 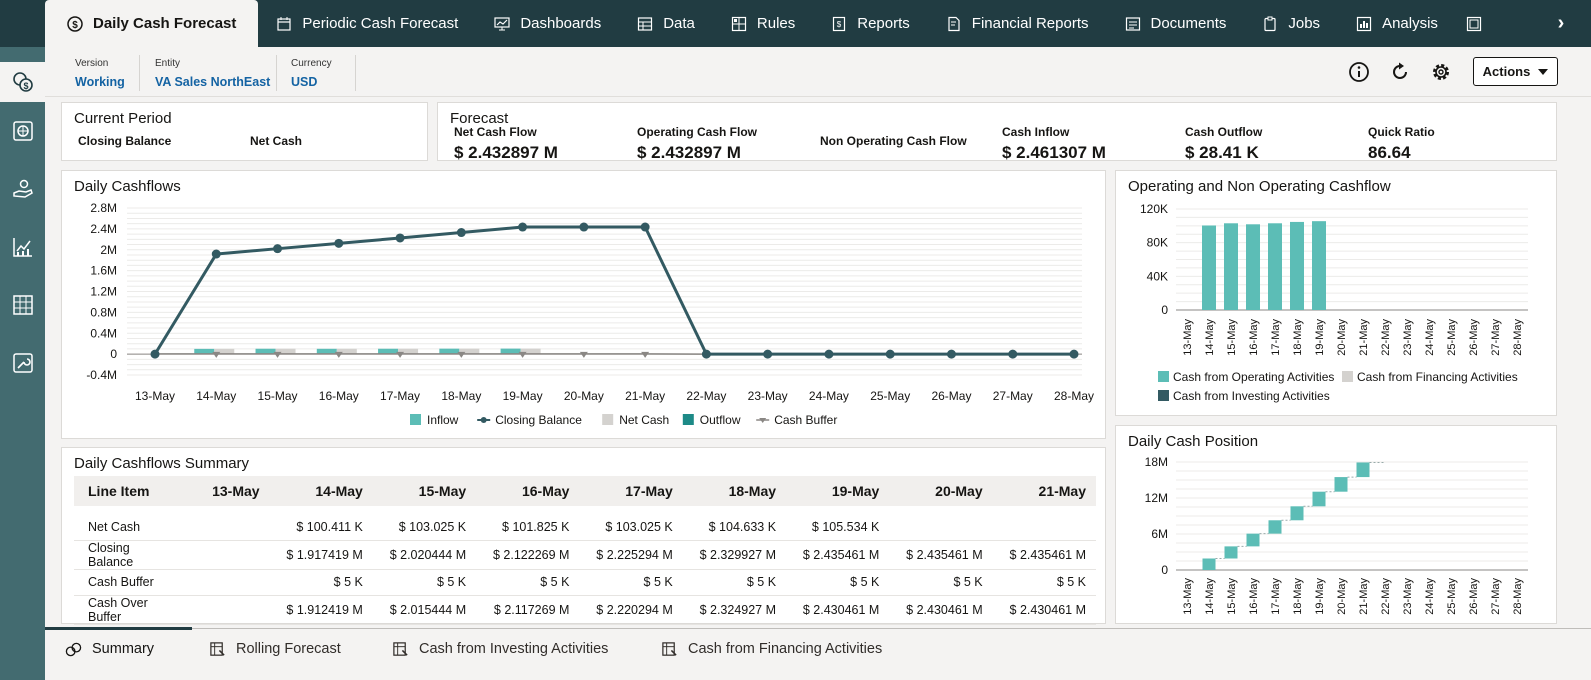 What do you see at coordinates (1561, 23) in the screenshot?
I see `nav-more-chevron-icon: ›` at bounding box center [1561, 23].